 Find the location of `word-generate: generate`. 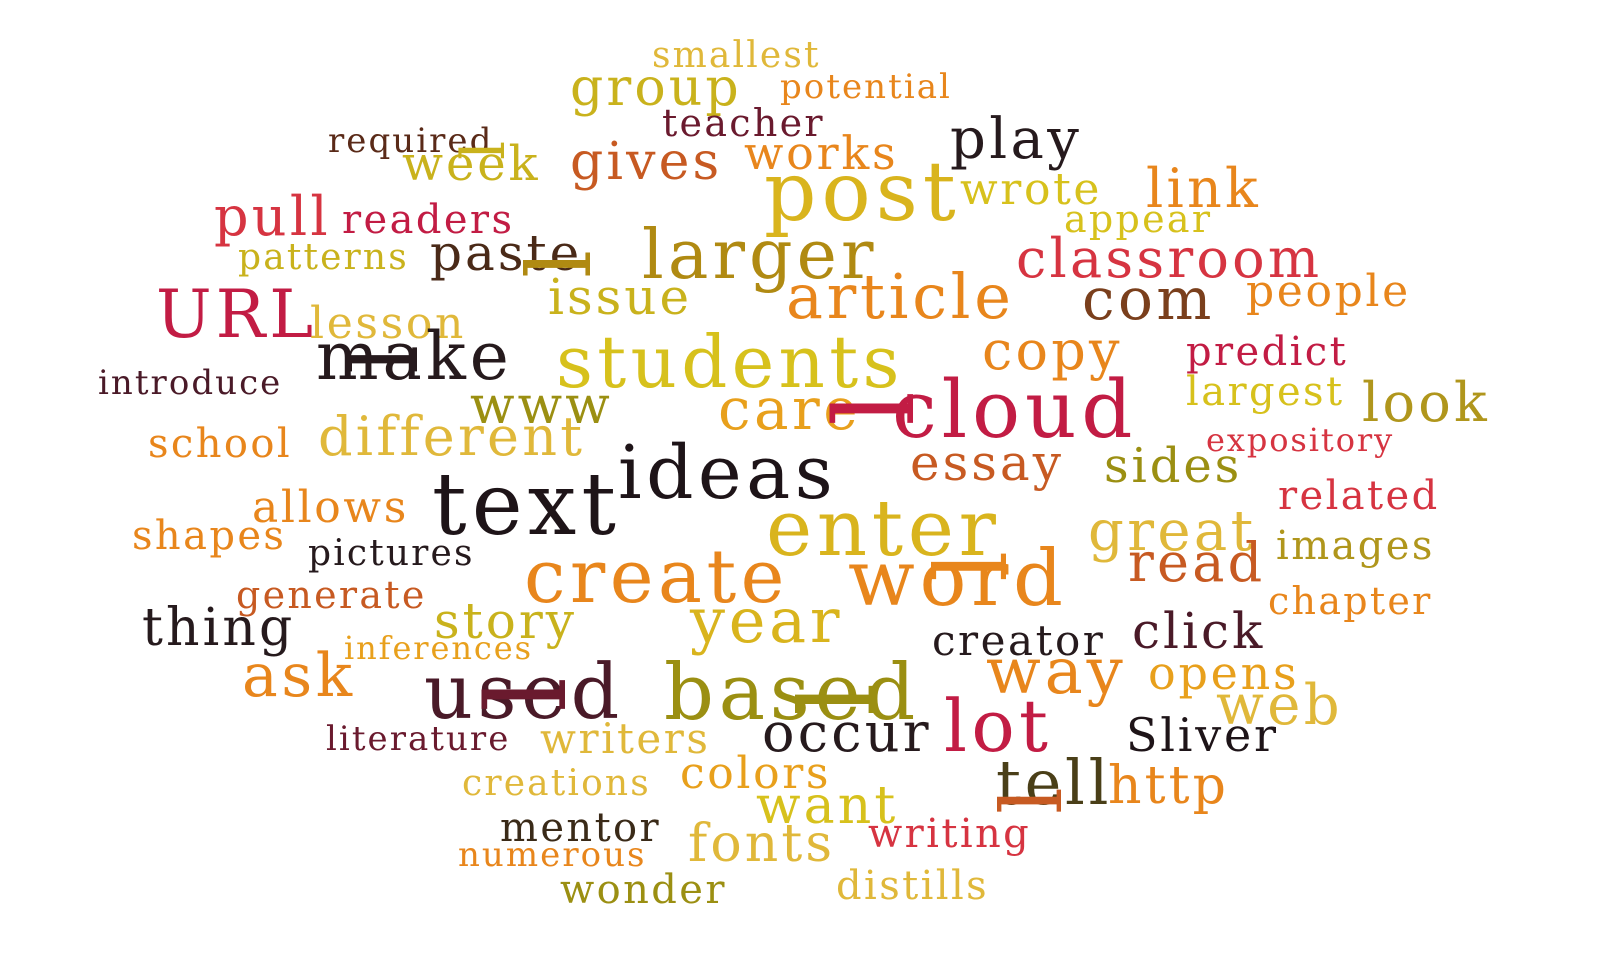

word-generate: generate is located at coordinates (331, 595).